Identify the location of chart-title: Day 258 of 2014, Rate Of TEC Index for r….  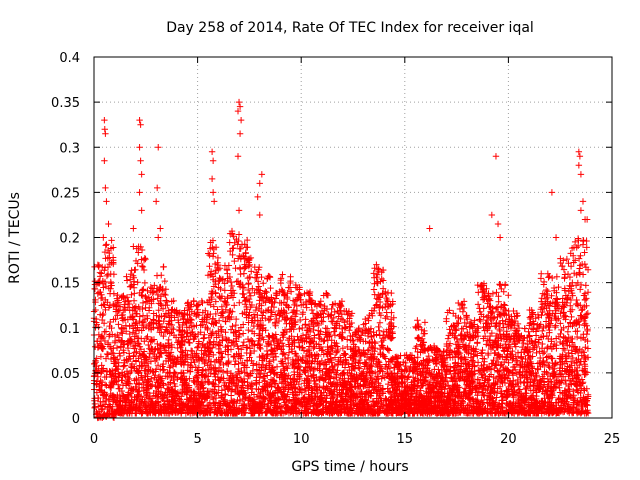
(350, 28).